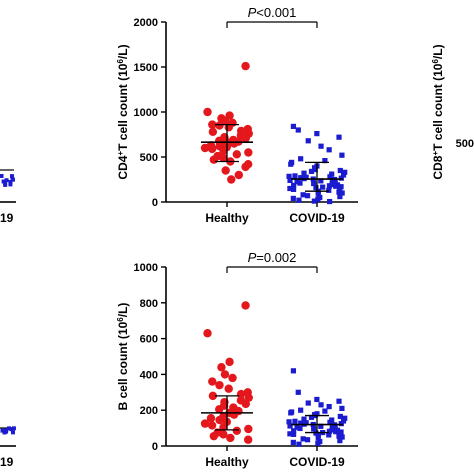  What do you see at coordinates (149, 411) in the screenshot?
I see `y-tick-label: 200` at bounding box center [149, 411].